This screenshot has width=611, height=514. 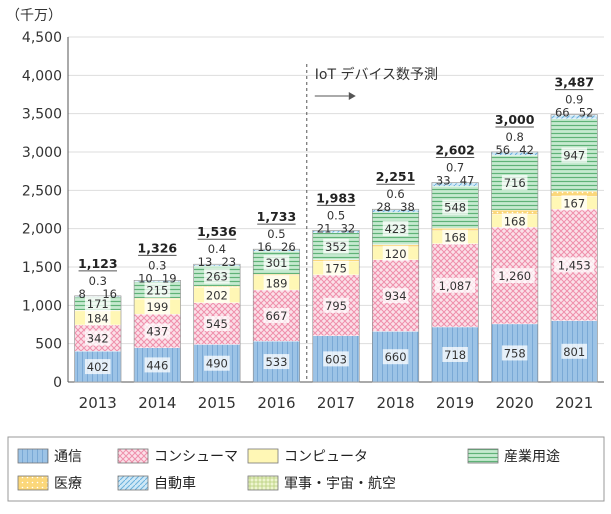 What do you see at coordinates (515, 403) in the screenshot?
I see `x-tick-label: 2020` at bounding box center [515, 403].